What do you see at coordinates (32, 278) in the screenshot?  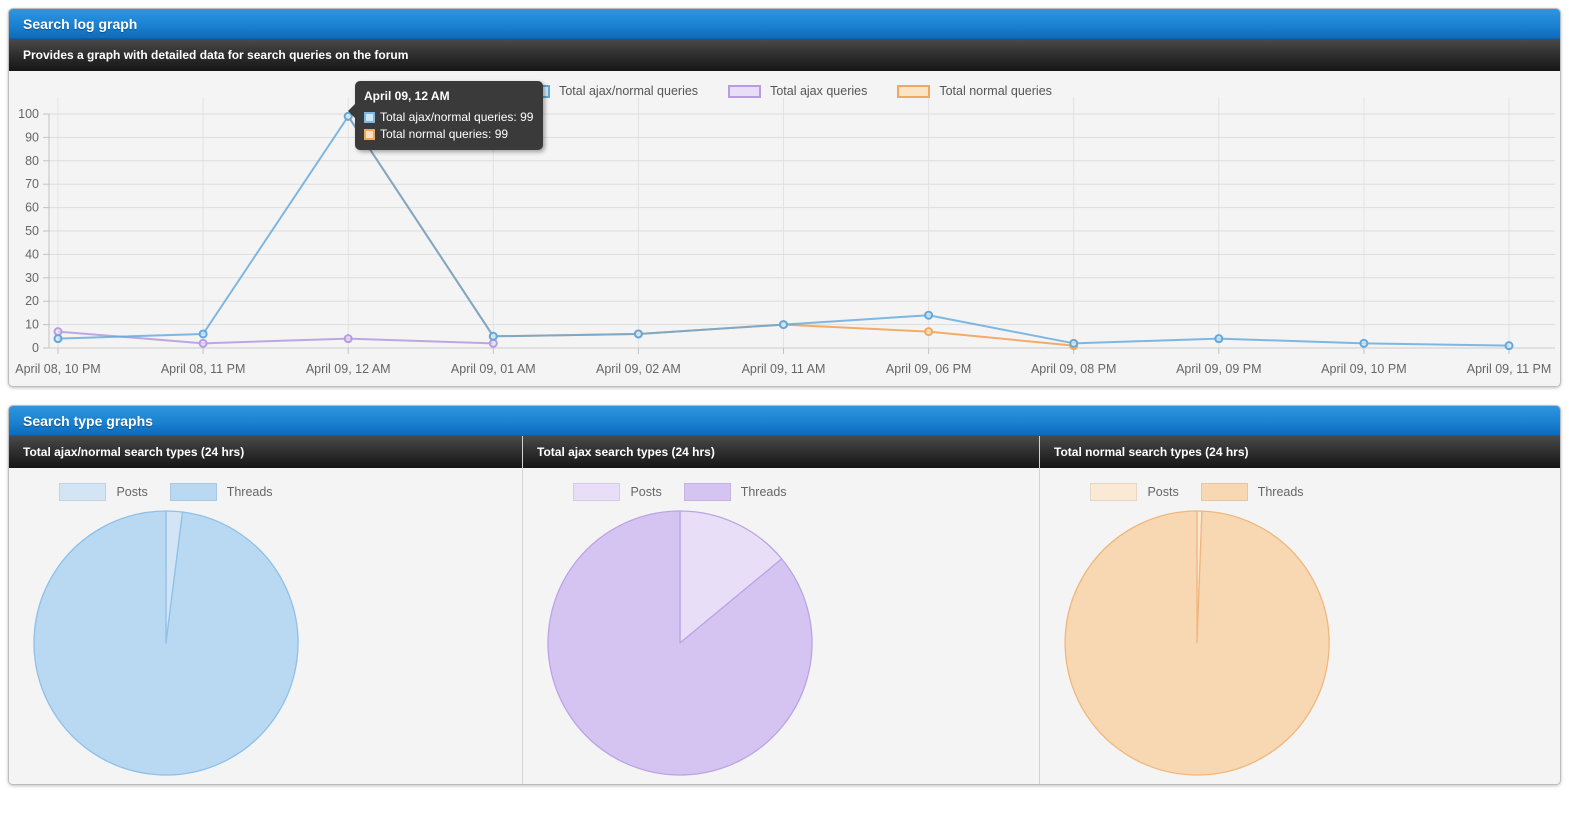 I see `svg-text: 30` at bounding box center [32, 278].